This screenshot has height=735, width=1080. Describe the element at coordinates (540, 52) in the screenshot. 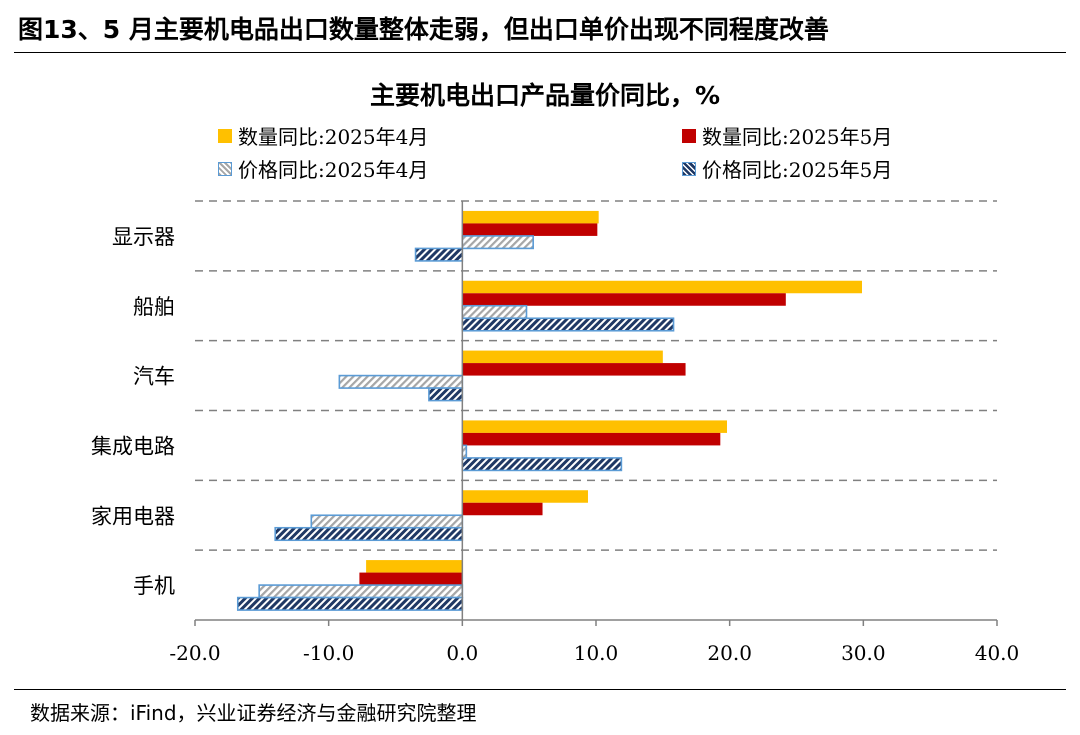

I see `title-rule` at that location.